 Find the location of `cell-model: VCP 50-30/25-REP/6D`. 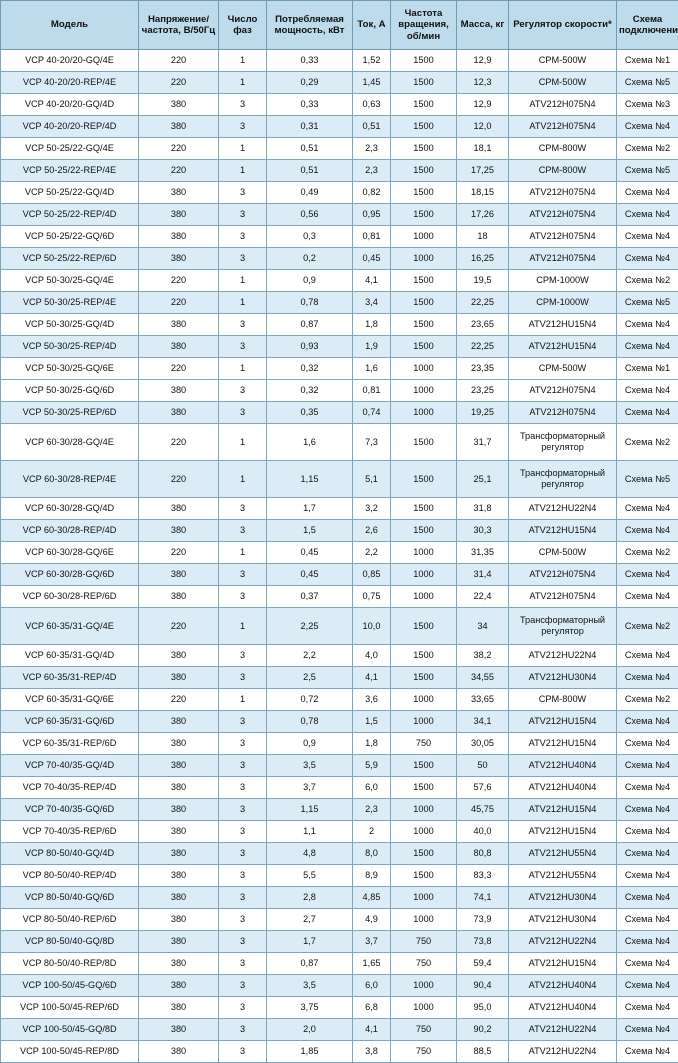

cell-model: VCP 50-30/25-REP/6D is located at coordinates (70, 413).